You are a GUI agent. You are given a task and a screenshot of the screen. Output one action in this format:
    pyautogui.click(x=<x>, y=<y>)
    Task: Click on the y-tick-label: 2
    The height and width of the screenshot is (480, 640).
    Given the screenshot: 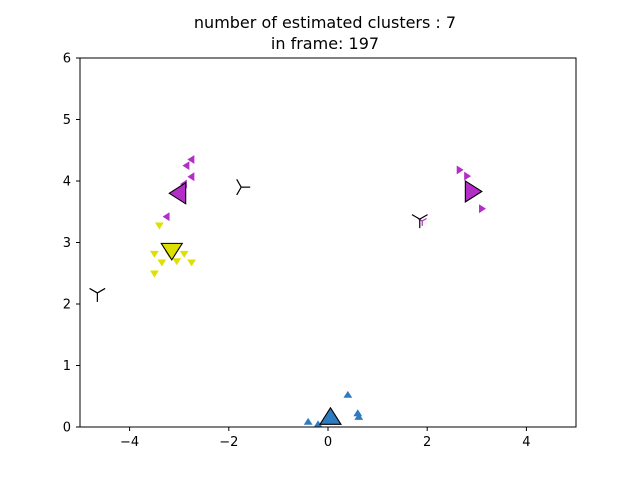 What is the action you would take?
    pyautogui.click(x=67, y=305)
    